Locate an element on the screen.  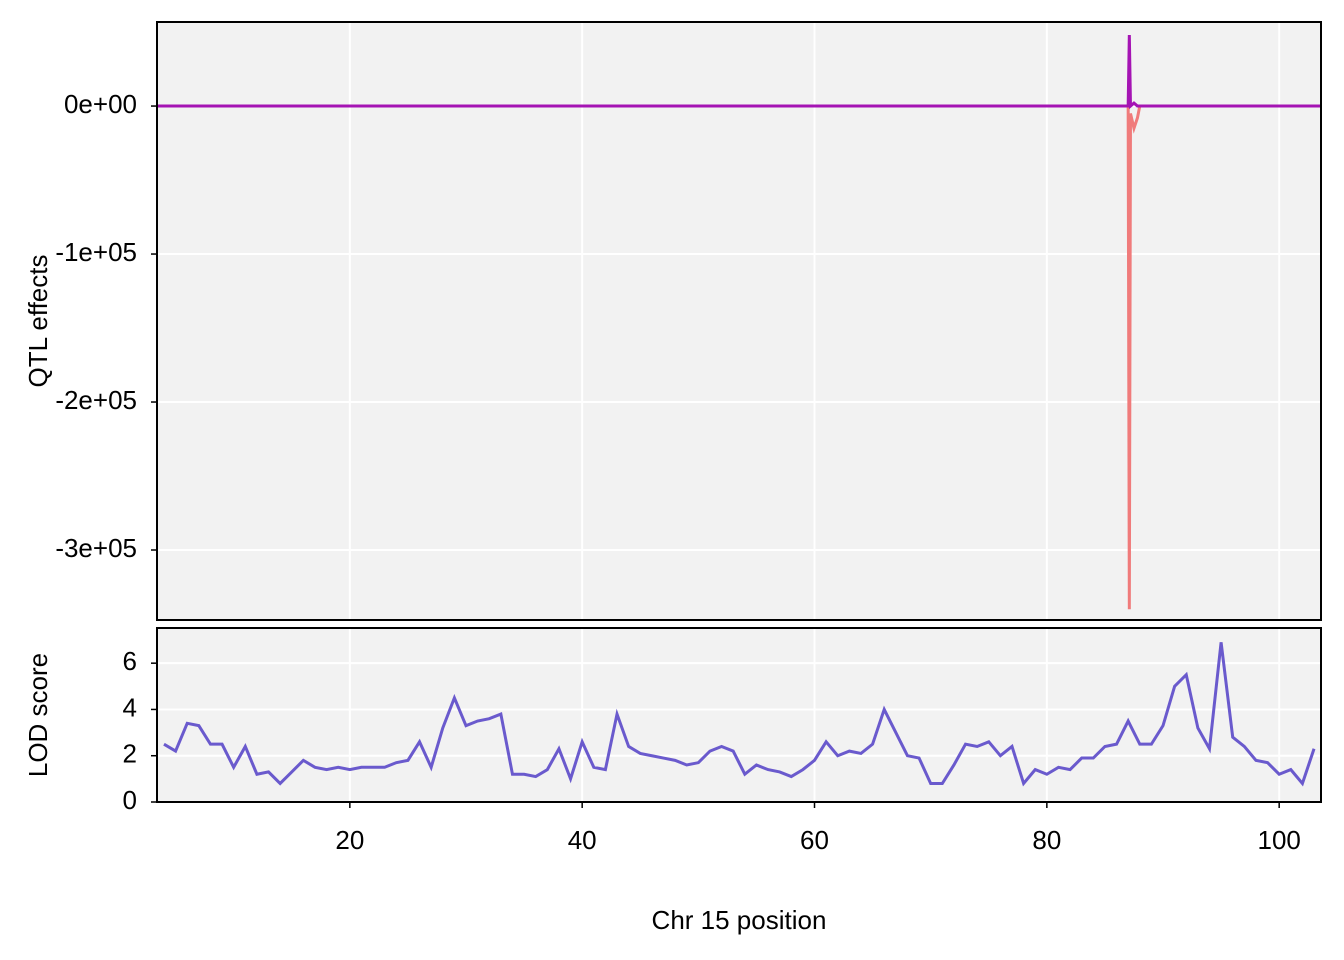
y-axis-label: QTL effects is located at coordinates (38, 321).